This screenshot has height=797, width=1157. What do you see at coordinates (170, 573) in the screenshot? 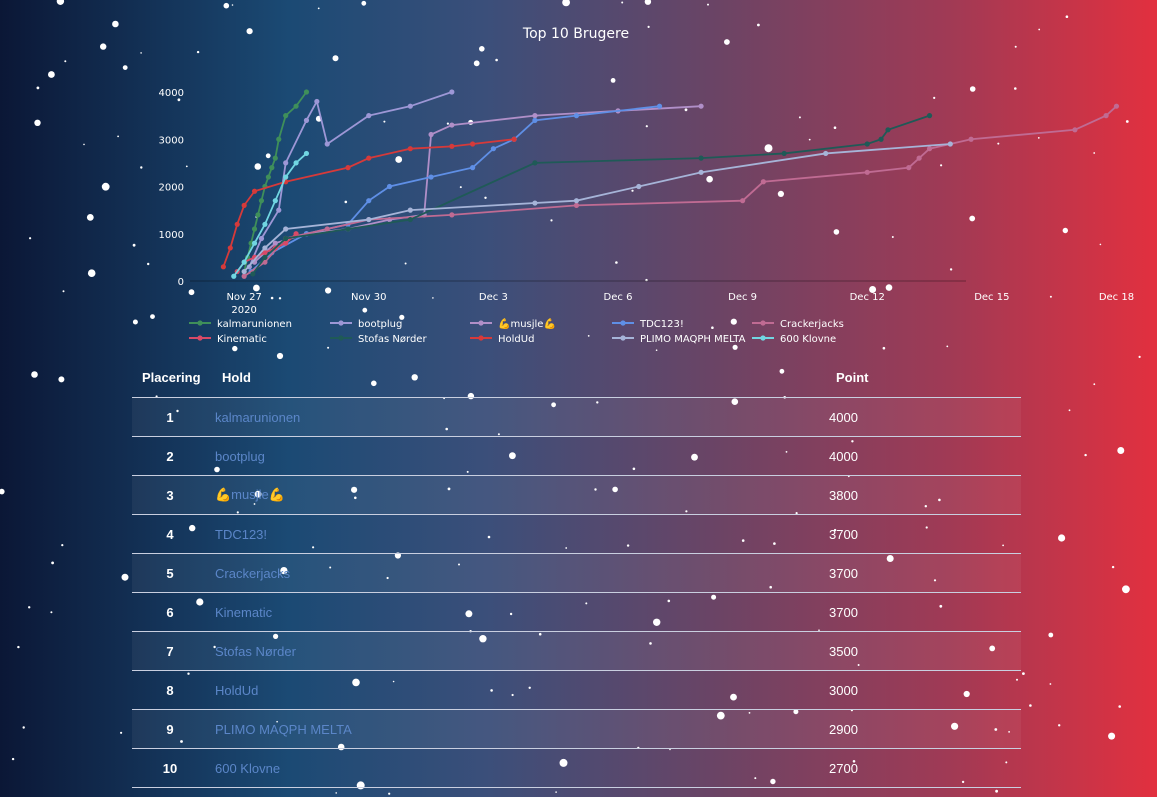
I see `rank-cell: 5` at bounding box center [170, 573].